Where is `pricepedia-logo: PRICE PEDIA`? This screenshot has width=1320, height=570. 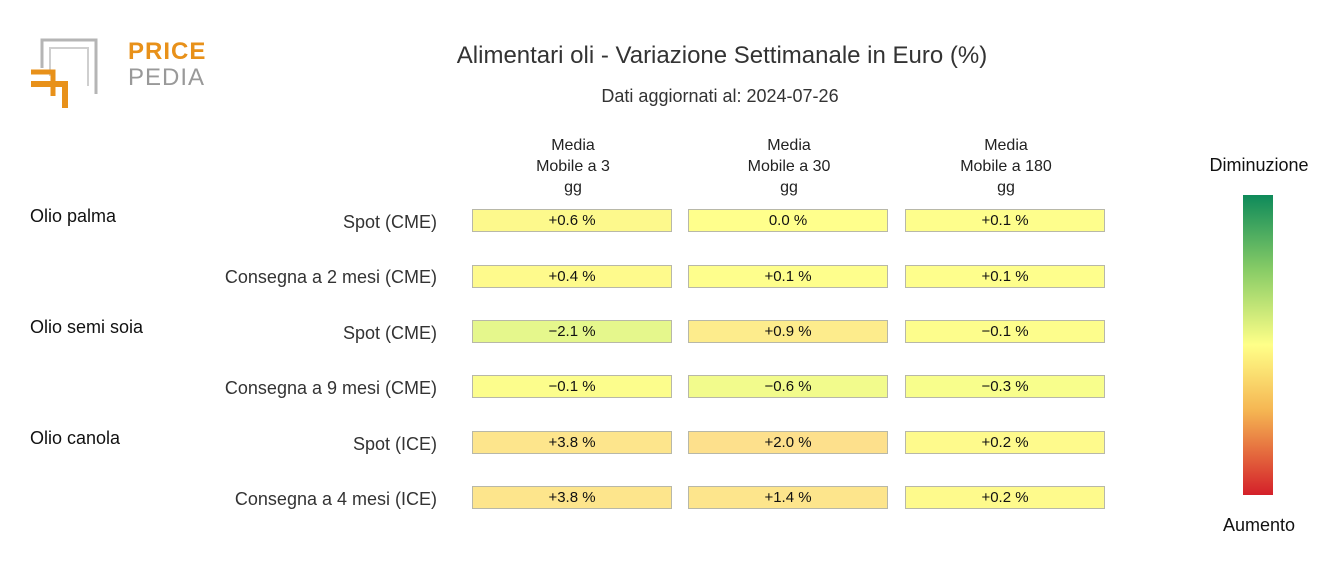 pricepedia-logo: PRICE PEDIA is located at coordinates (116, 74).